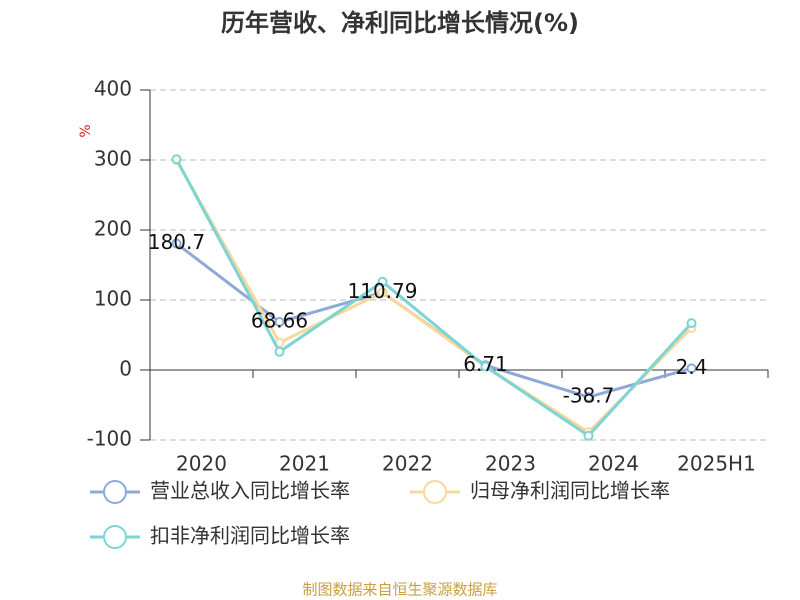 Image resolution: width=800 pixels, height=600 pixels. Describe the element at coordinates (125, 369) in the screenshot. I see `y-tick-label: 0` at that location.